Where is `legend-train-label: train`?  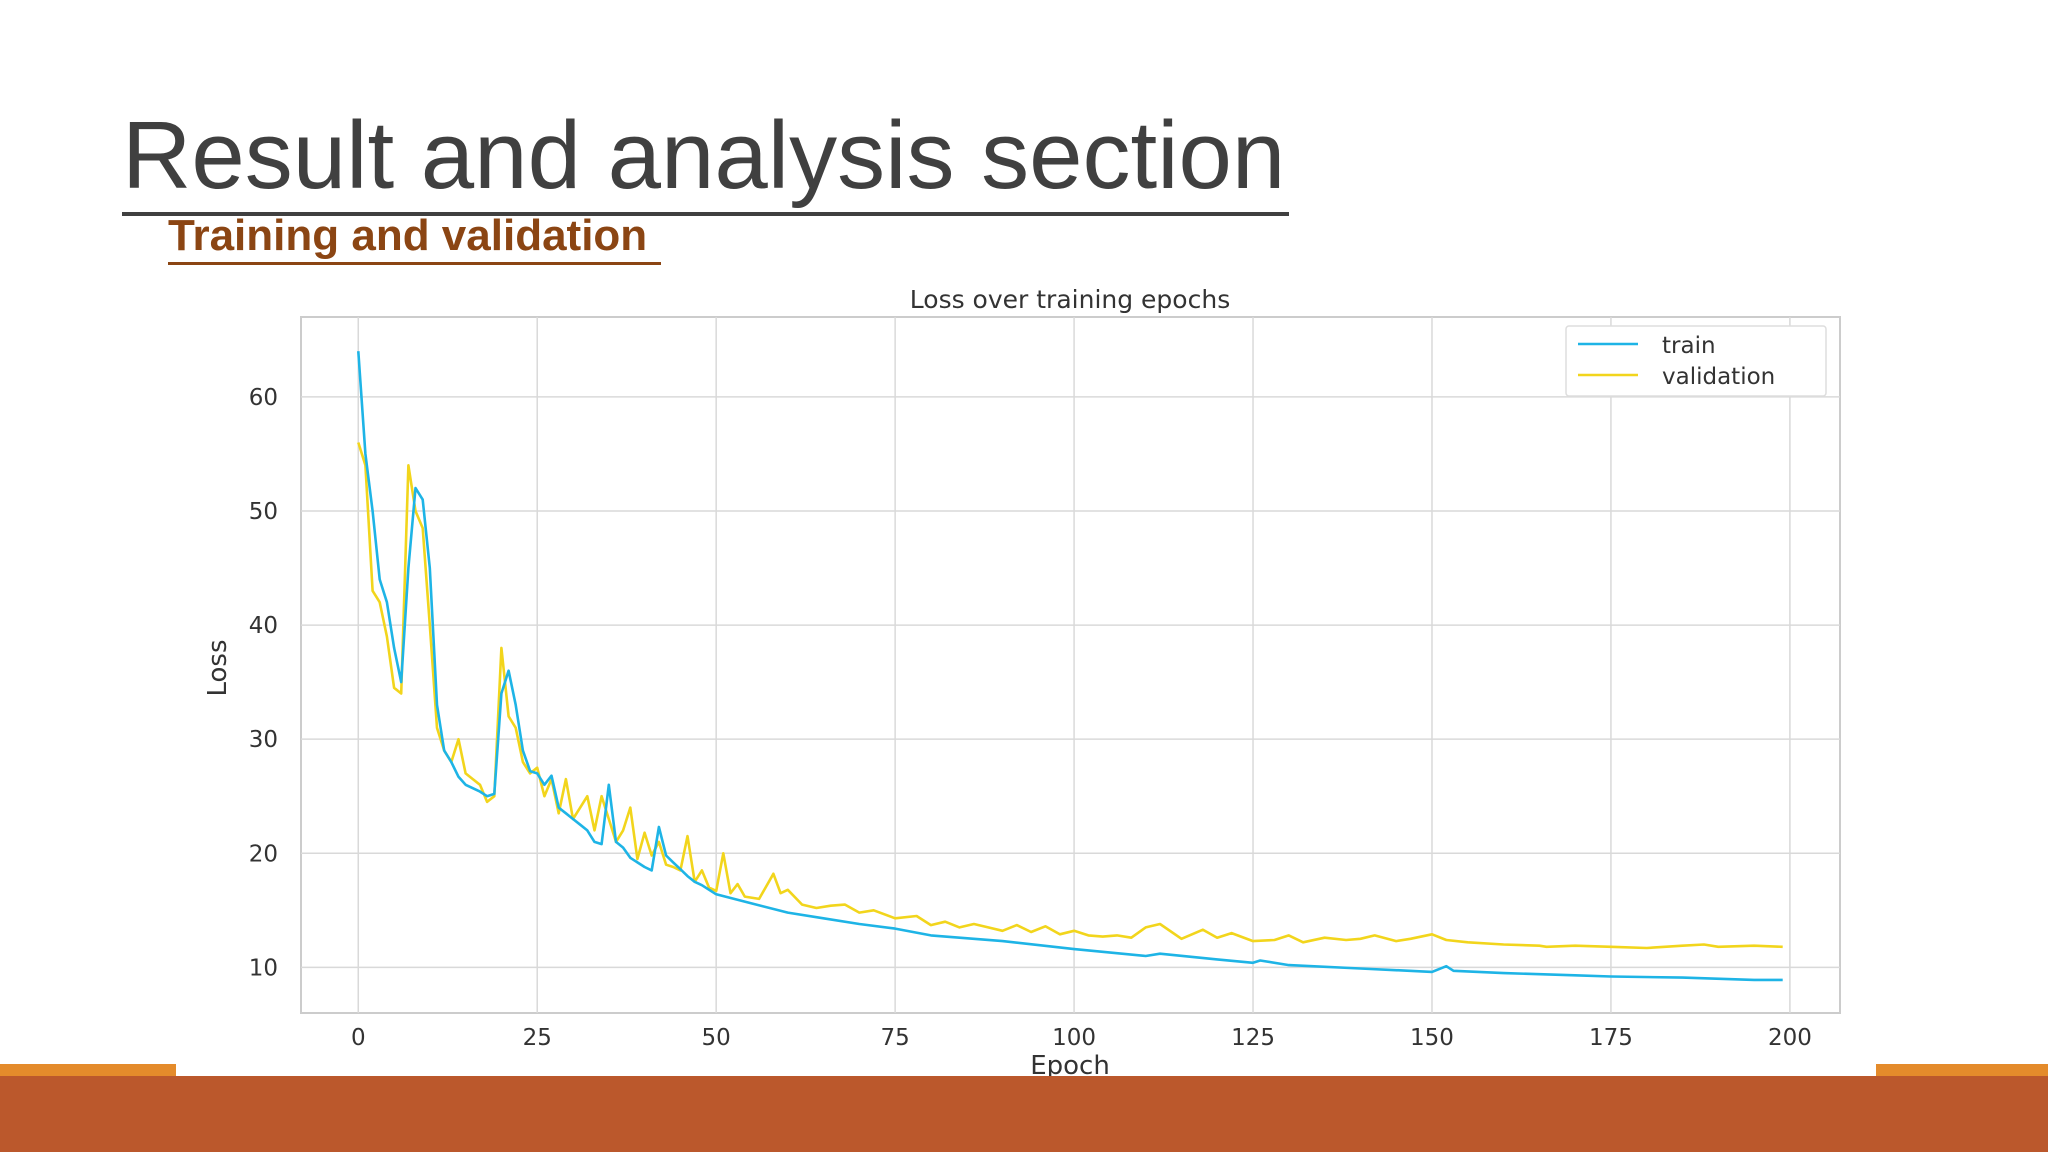
legend-train-label: train is located at coordinates (1689, 346).